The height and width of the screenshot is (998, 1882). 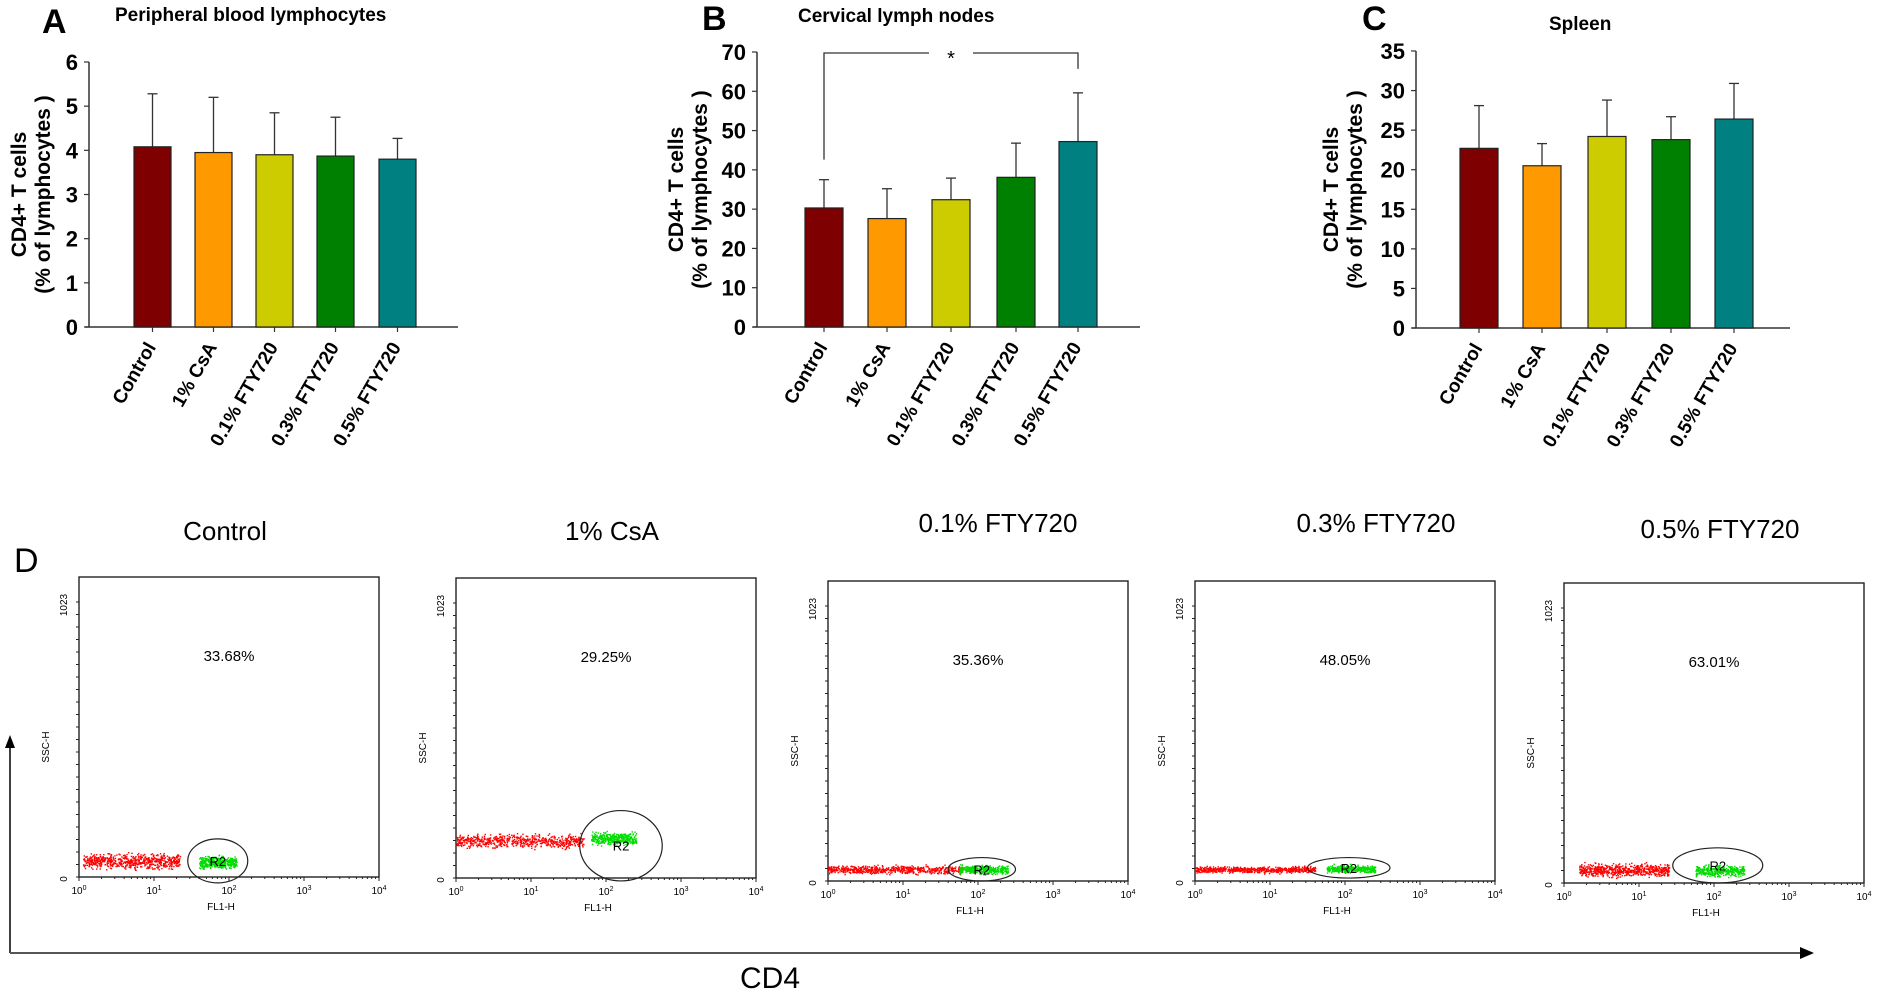 I want to click on flow-x-tick-label: 104, so click(x=1127, y=895).